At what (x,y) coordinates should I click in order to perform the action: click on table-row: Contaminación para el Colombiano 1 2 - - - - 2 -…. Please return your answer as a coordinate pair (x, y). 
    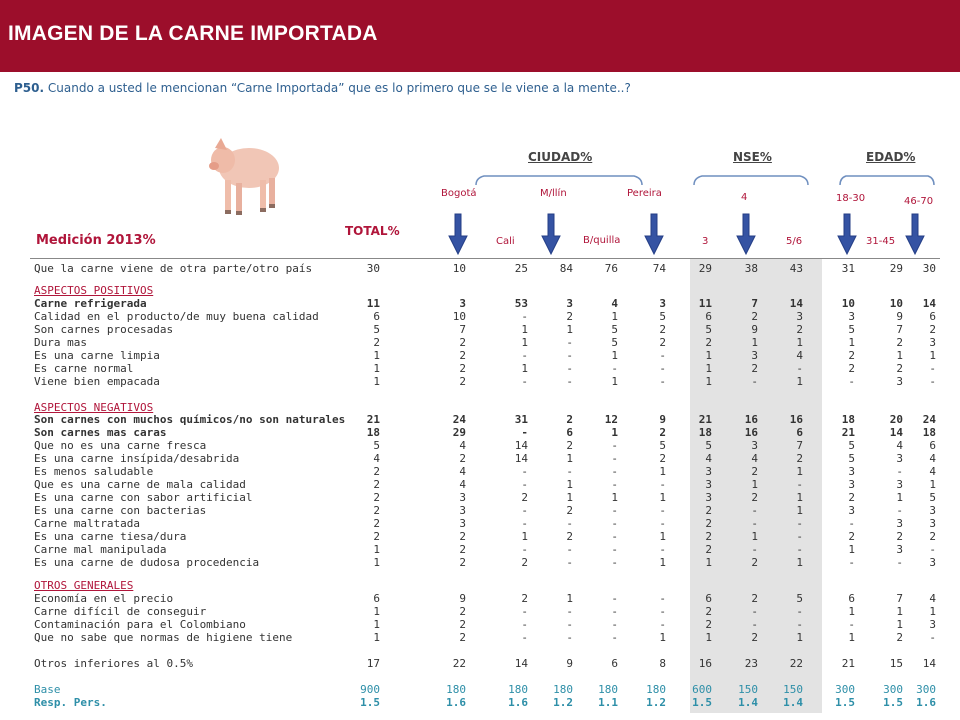
    Looking at the image, I should click on (480, 624).